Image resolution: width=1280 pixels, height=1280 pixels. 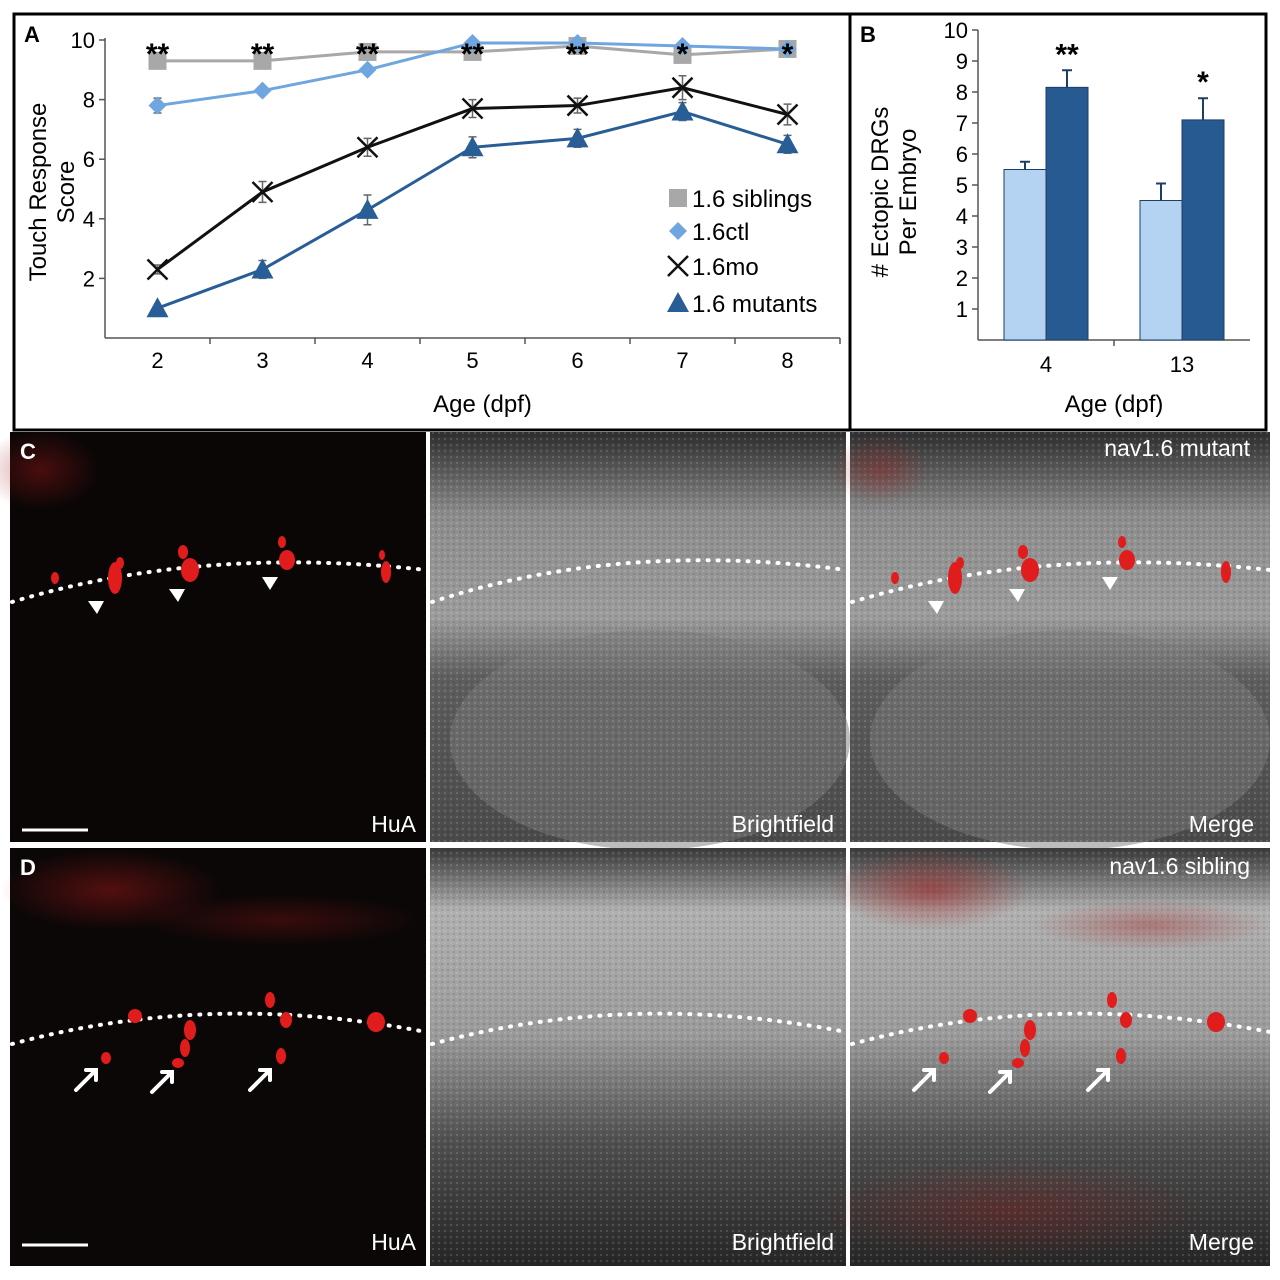 What do you see at coordinates (1177, 448) in the screenshot?
I see `panel-c-title: nav1.6 mutant` at bounding box center [1177, 448].